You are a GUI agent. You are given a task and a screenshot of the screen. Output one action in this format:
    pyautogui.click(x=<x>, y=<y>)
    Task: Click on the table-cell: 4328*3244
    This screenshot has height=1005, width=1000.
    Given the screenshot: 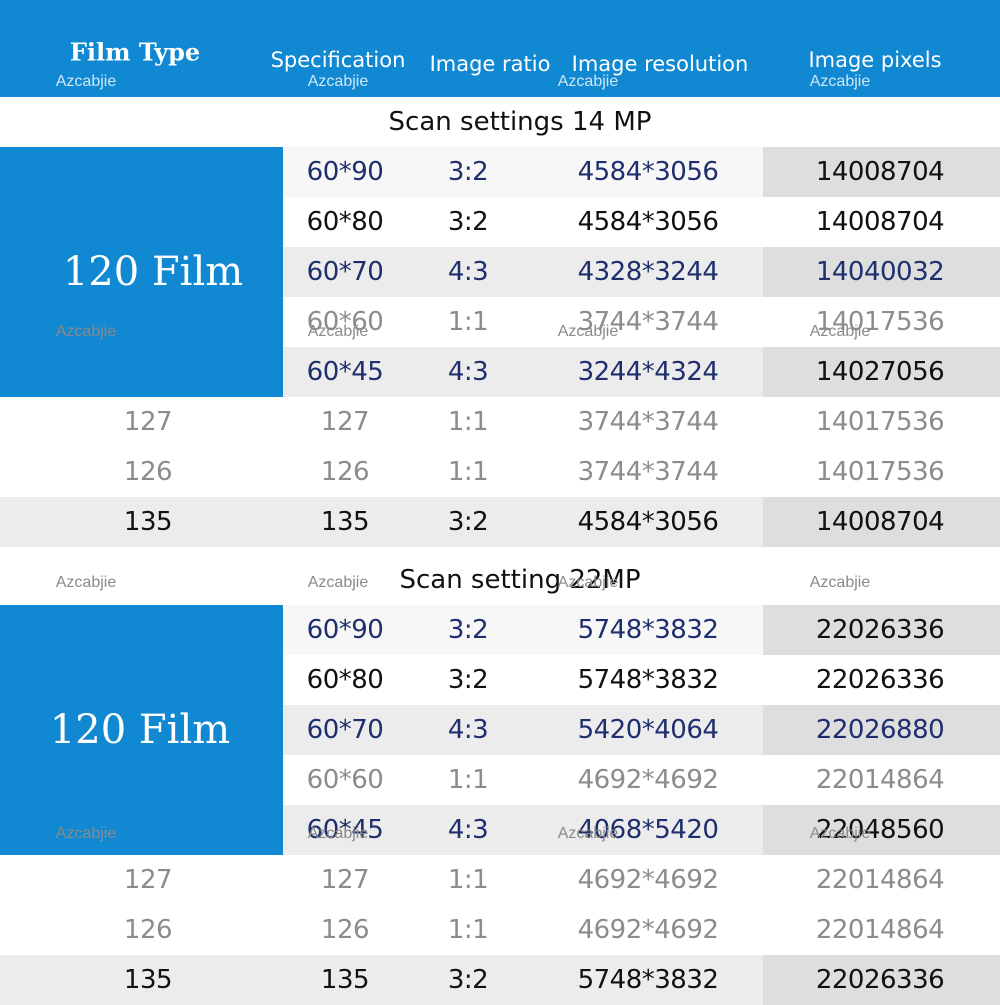 What is the action you would take?
    pyautogui.click(x=648, y=272)
    